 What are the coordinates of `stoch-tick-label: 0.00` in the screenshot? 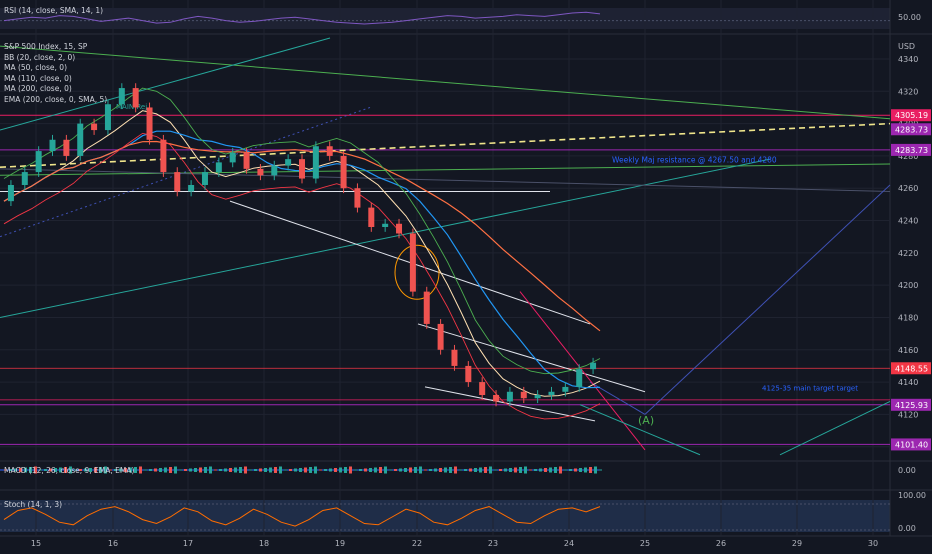 It's located at (907, 528).